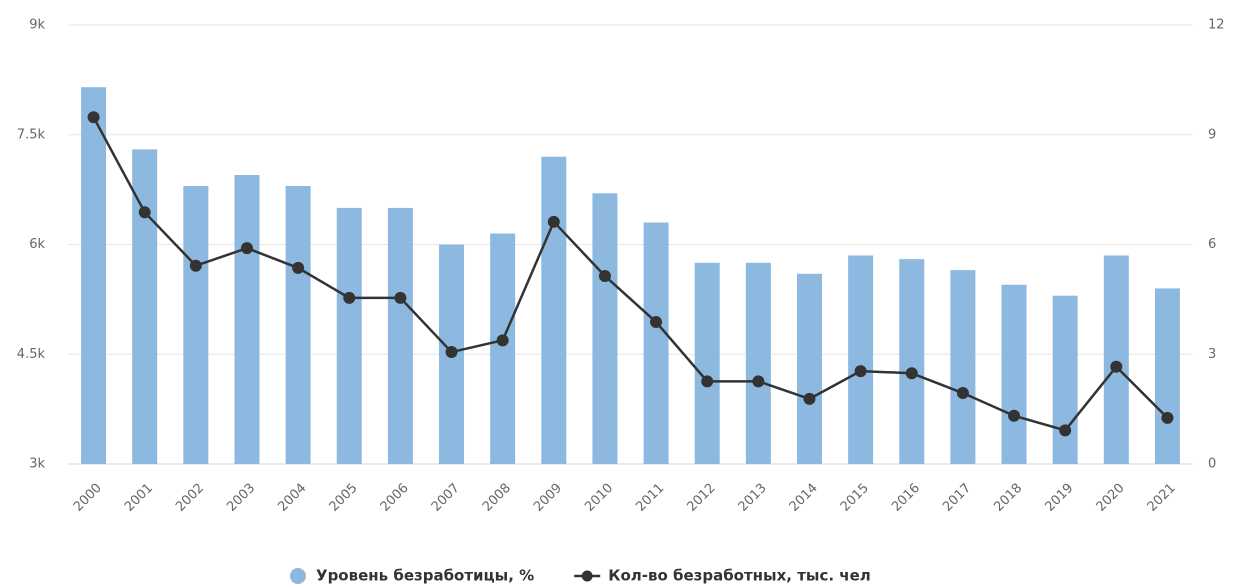 The image size is (1256, 588). I want to click on x-tick-label: 2018, so click(1008, 498).